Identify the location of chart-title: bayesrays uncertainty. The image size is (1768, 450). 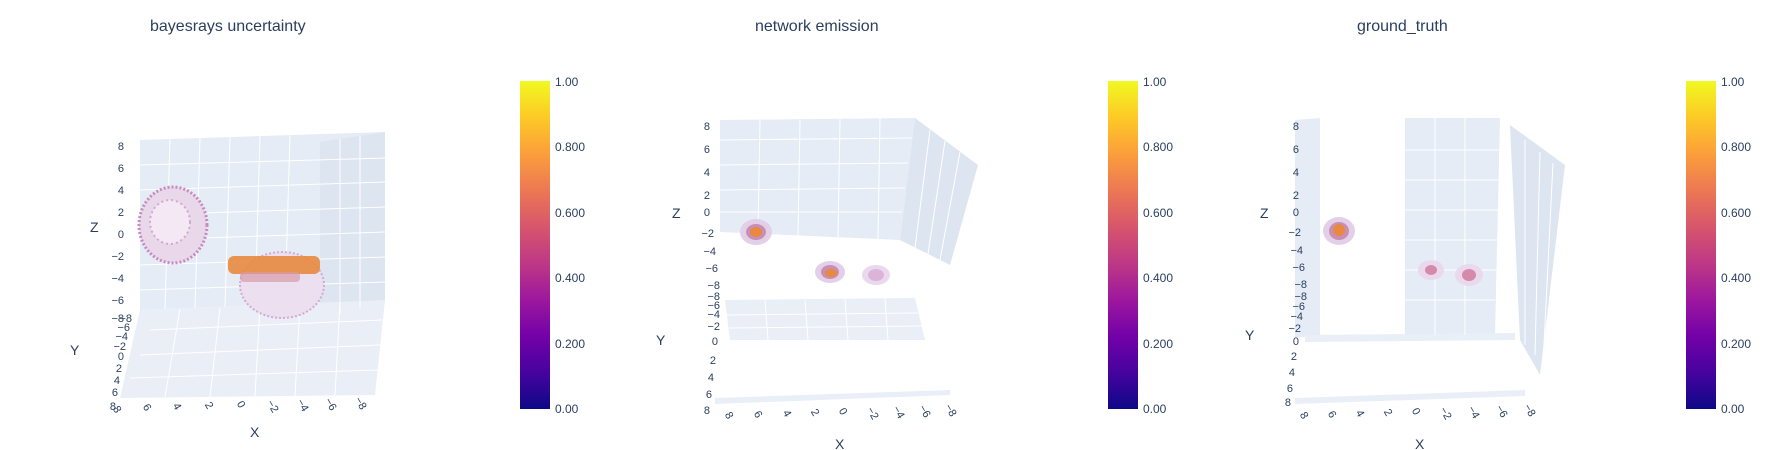
(228, 26).